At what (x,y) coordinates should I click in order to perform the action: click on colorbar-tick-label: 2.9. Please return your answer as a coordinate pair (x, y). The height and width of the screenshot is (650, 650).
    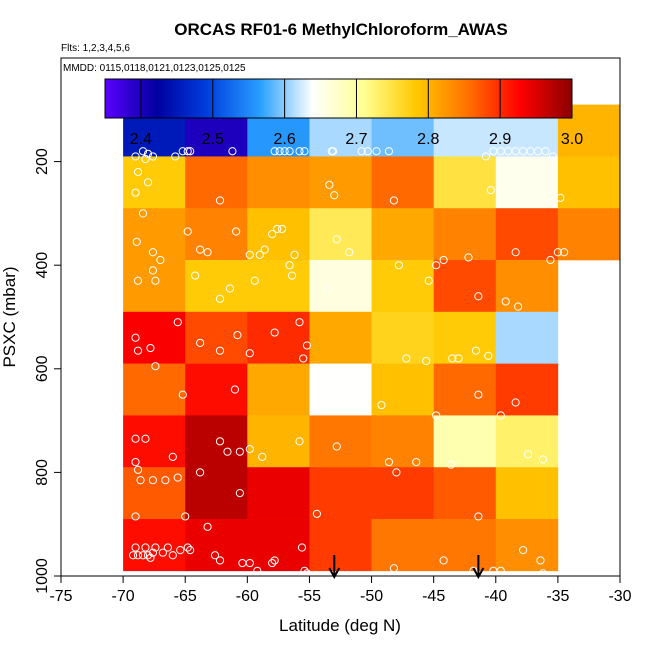
    Looking at the image, I should click on (500, 139).